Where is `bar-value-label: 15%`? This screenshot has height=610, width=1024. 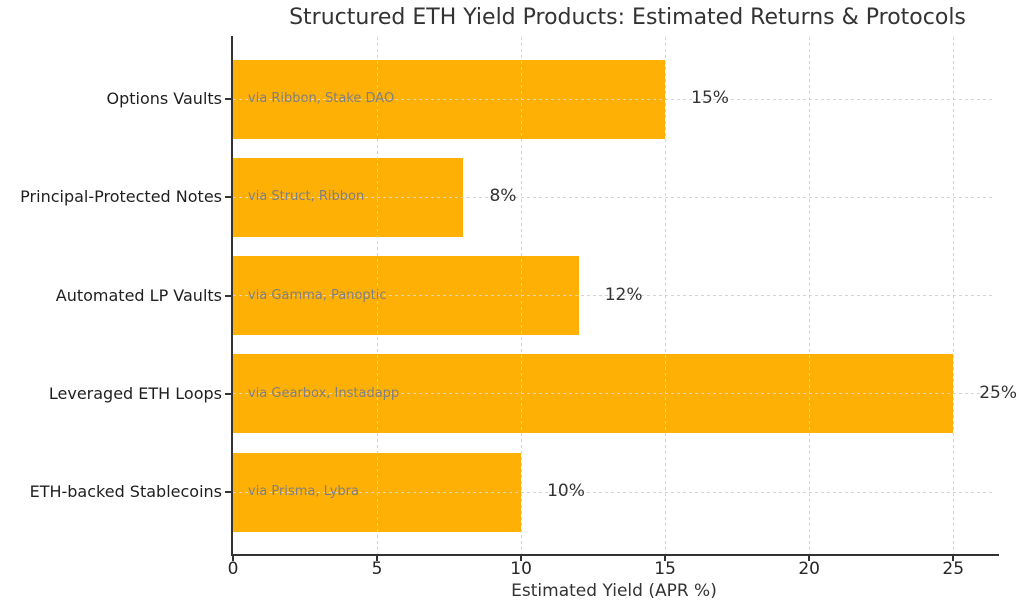
bar-value-label: 15% is located at coordinates (710, 98).